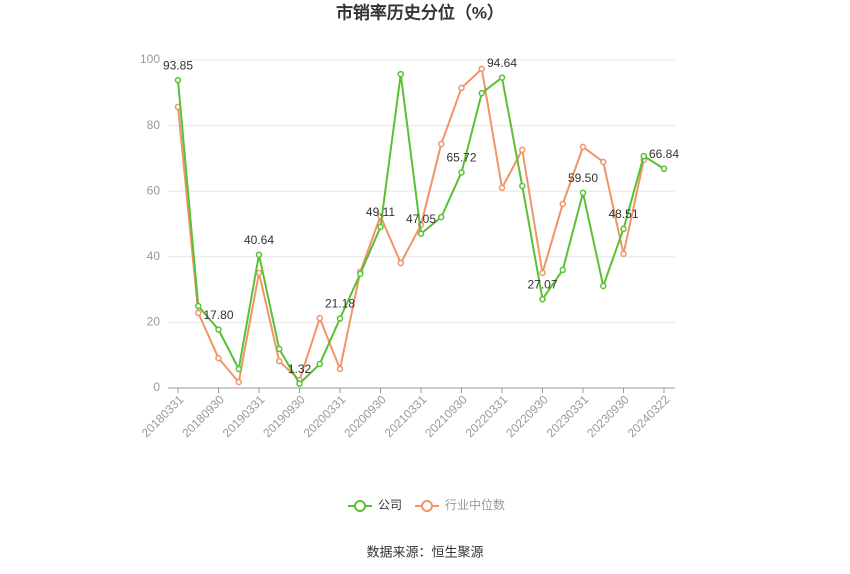 The image size is (850, 574). What do you see at coordinates (203, 416) in the screenshot?
I see `x-tick-label: 20180930` at bounding box center [203, 416].